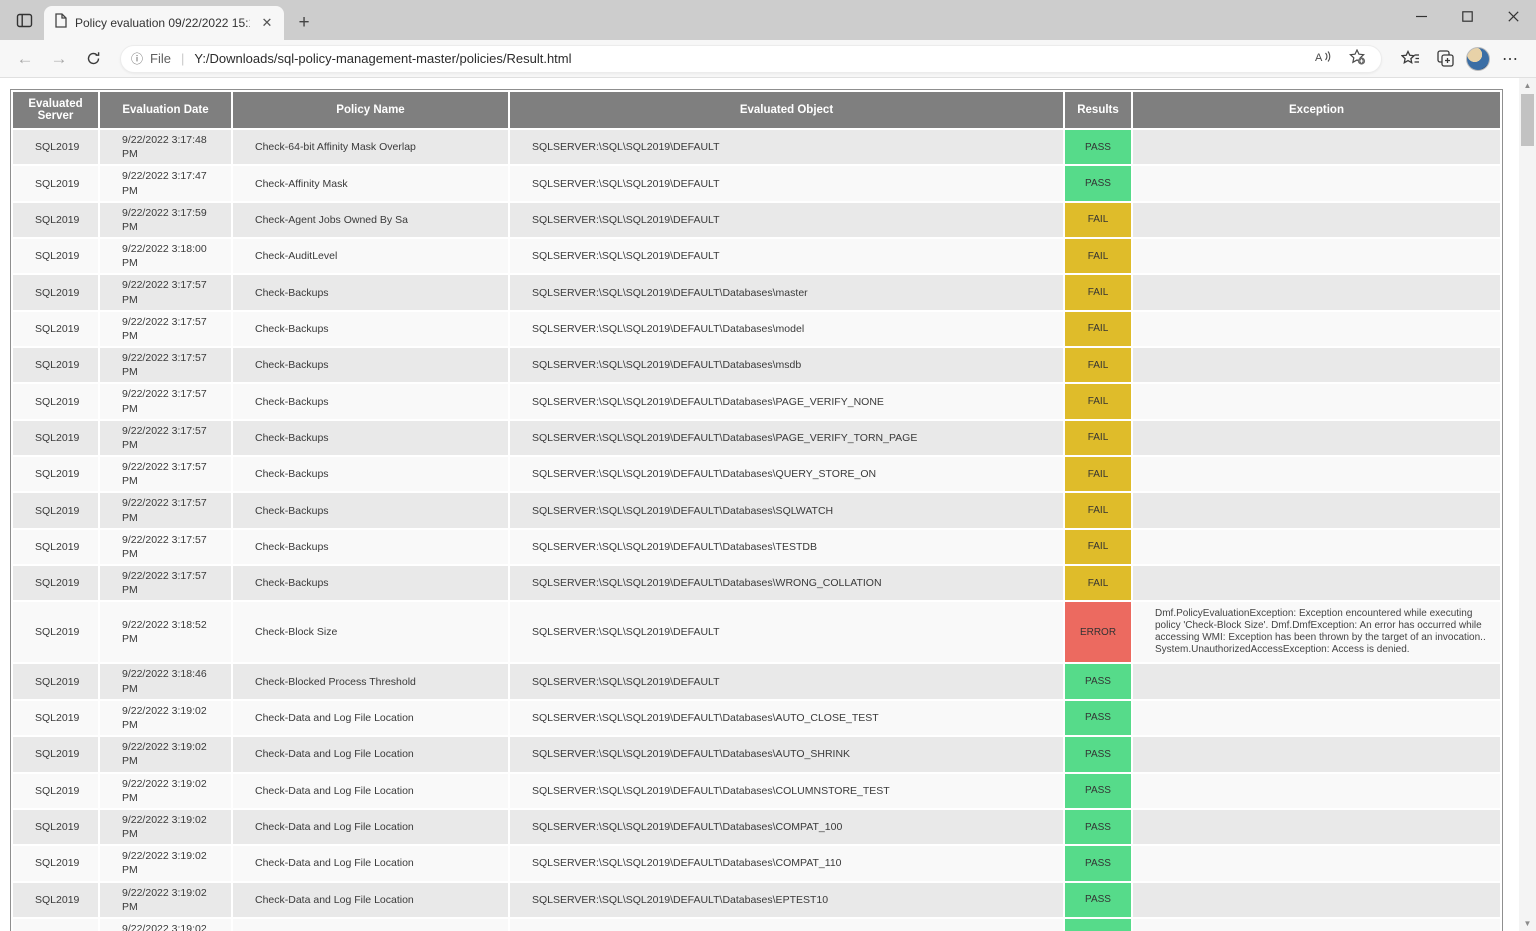 The image size is (1536, 931). What do you see at coordinates (24, 20) in the screenshot?
I see `tab-actions-icon` at bounding box center [24, 20].